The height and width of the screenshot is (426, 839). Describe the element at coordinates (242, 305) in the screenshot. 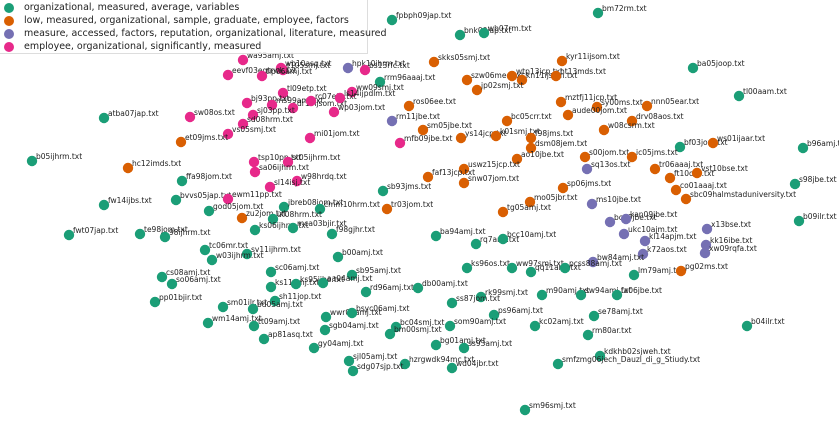

I see `scatter-point: sm01ilr.txt` at that location.